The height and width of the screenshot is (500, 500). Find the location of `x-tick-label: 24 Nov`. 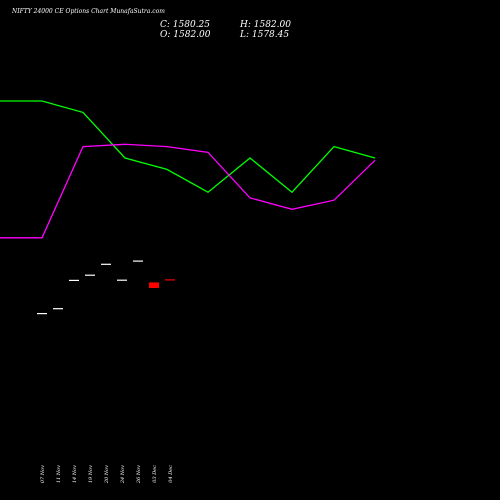

x-tick-label: 24 Nov is located at coordinates (123, 474).